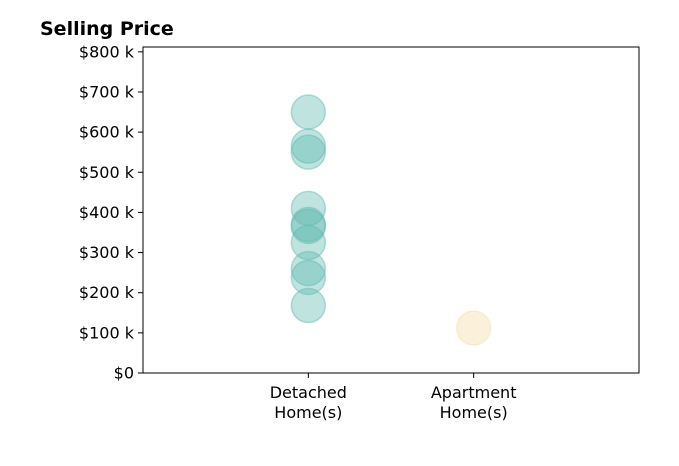 The image size is (679, 466). Describe the element at coordinates (107, 172) in the screenshot. I see `y-tick-label-5: $500 k` at that location.